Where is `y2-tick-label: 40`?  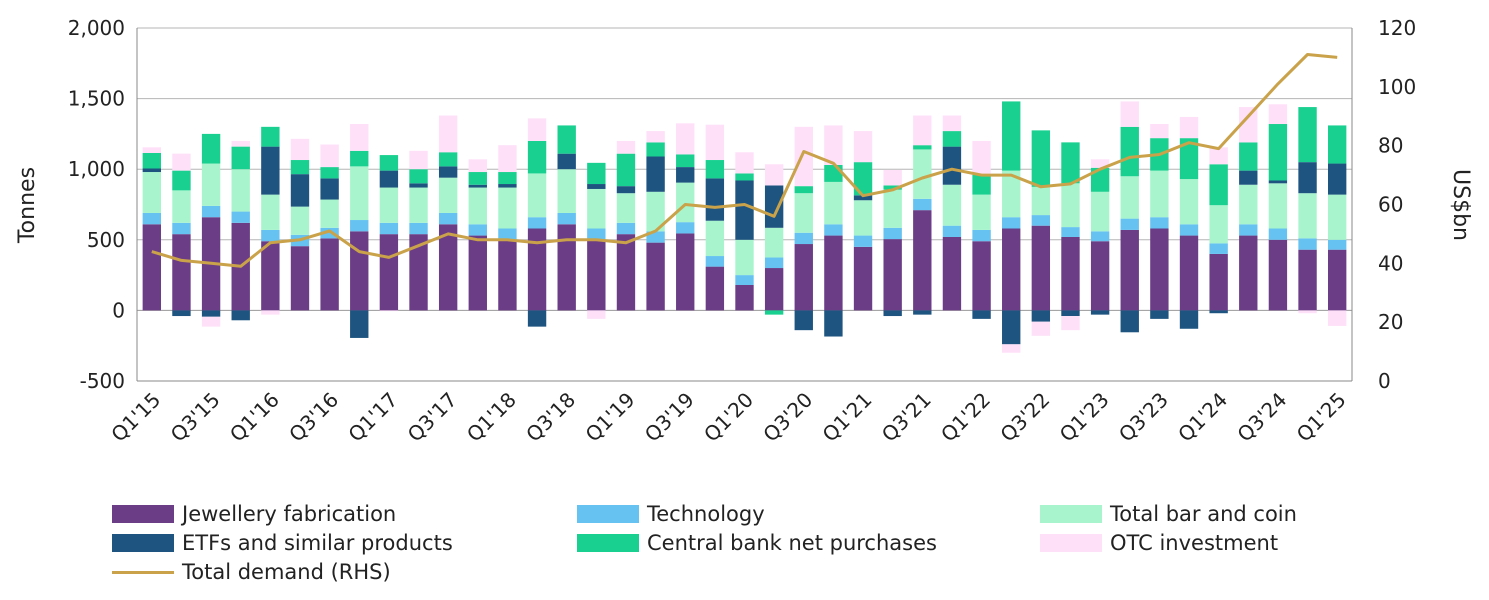
y2-tick-label: 40 is located at coordinates (1390, 263).